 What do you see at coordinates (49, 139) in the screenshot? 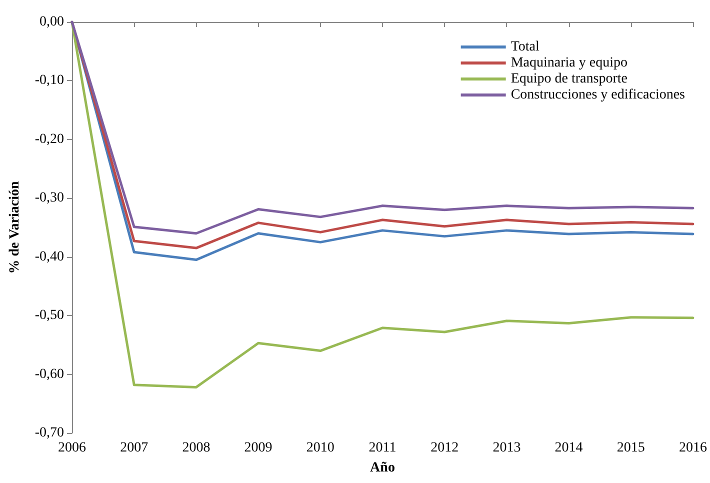
I see `y-tick-label: -0,20` at bounding box center [49, 139].